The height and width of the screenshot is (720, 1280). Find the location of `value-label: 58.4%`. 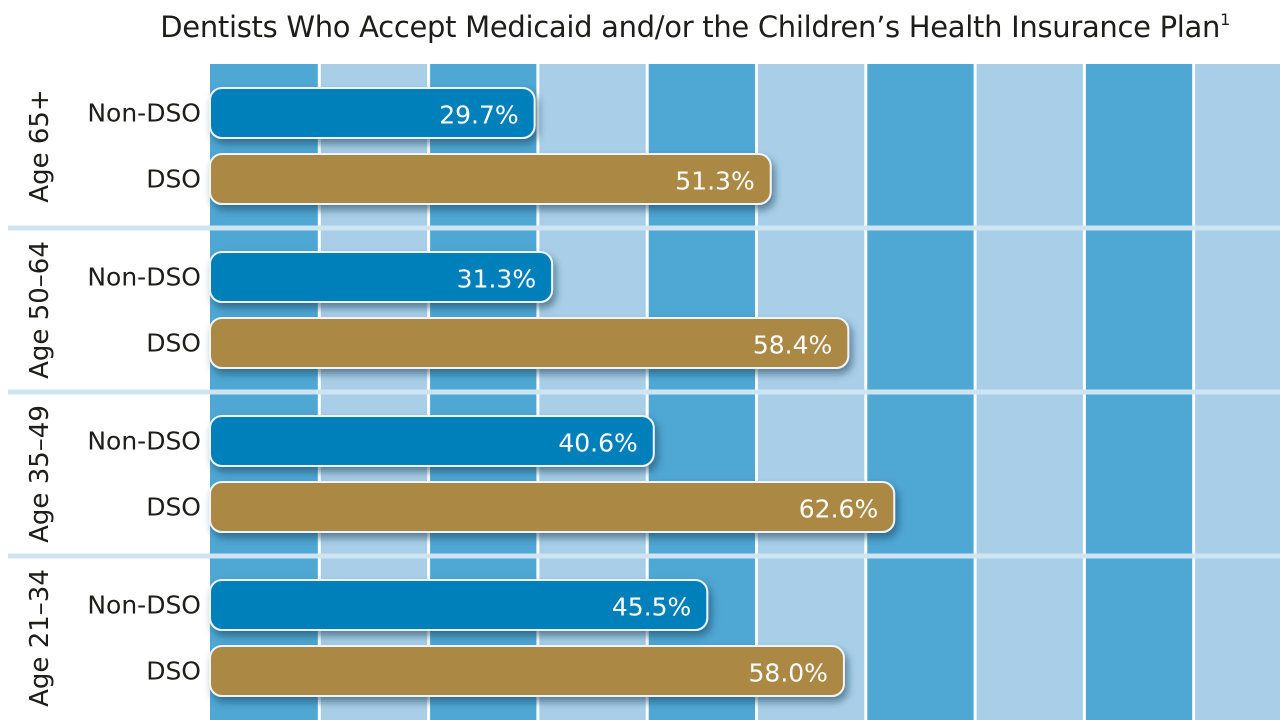

value-label: 58.4% is located at coordinates (792, 345).